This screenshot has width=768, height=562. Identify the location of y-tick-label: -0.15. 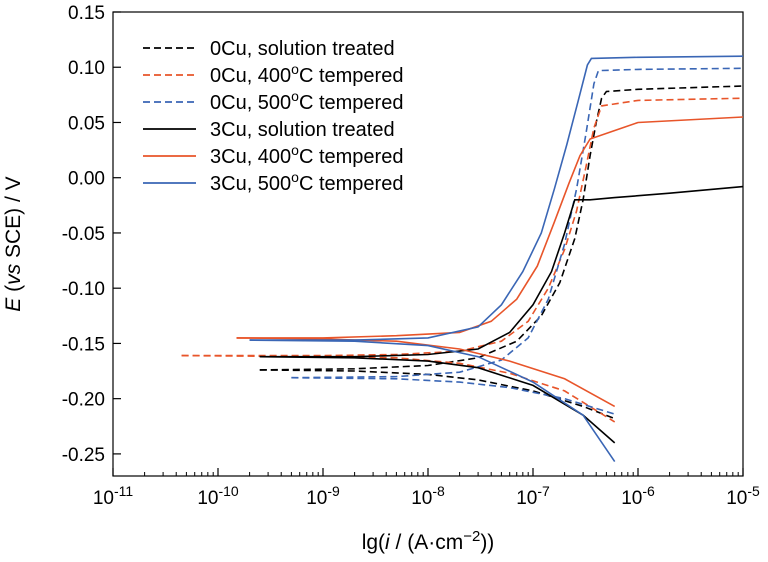
(83, 344).